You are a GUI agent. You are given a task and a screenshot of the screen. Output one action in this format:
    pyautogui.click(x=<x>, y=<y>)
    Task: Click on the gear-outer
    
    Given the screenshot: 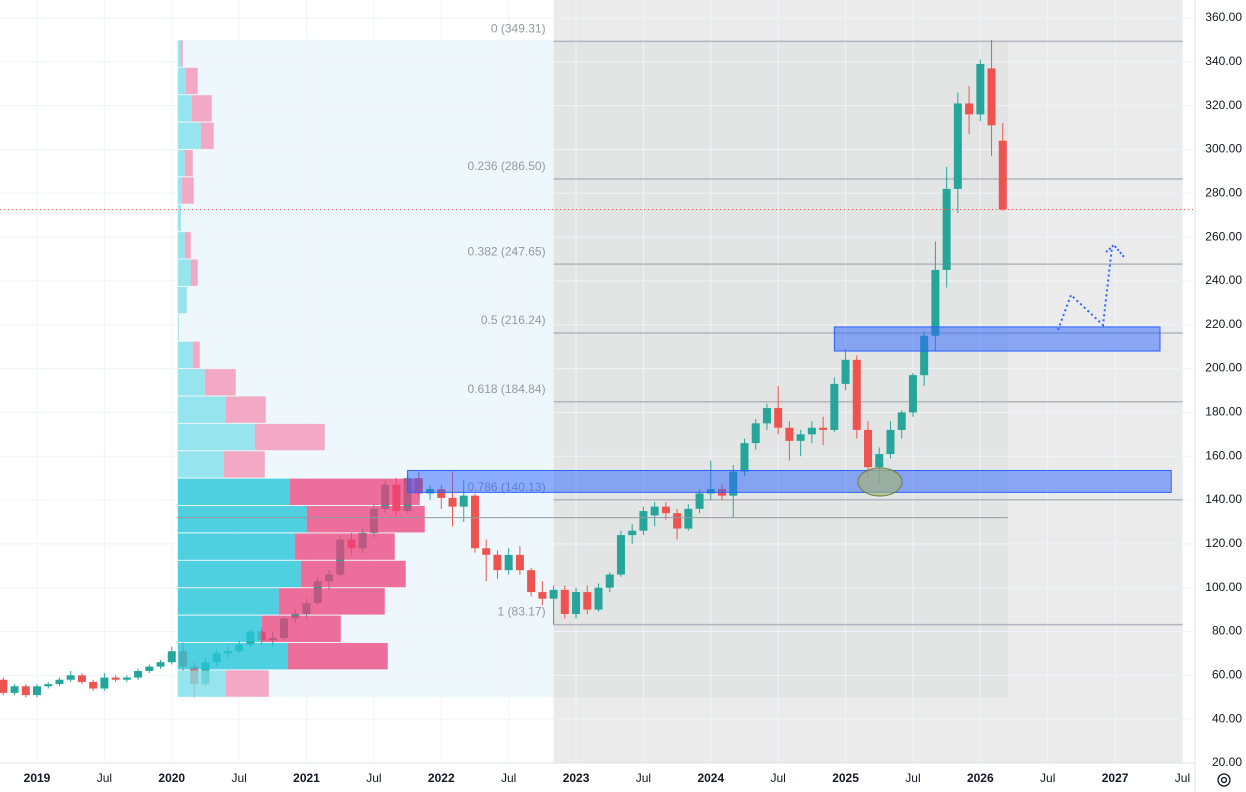 What is the action you would take?
    pyautogui.click(x=1224, y=780)
    